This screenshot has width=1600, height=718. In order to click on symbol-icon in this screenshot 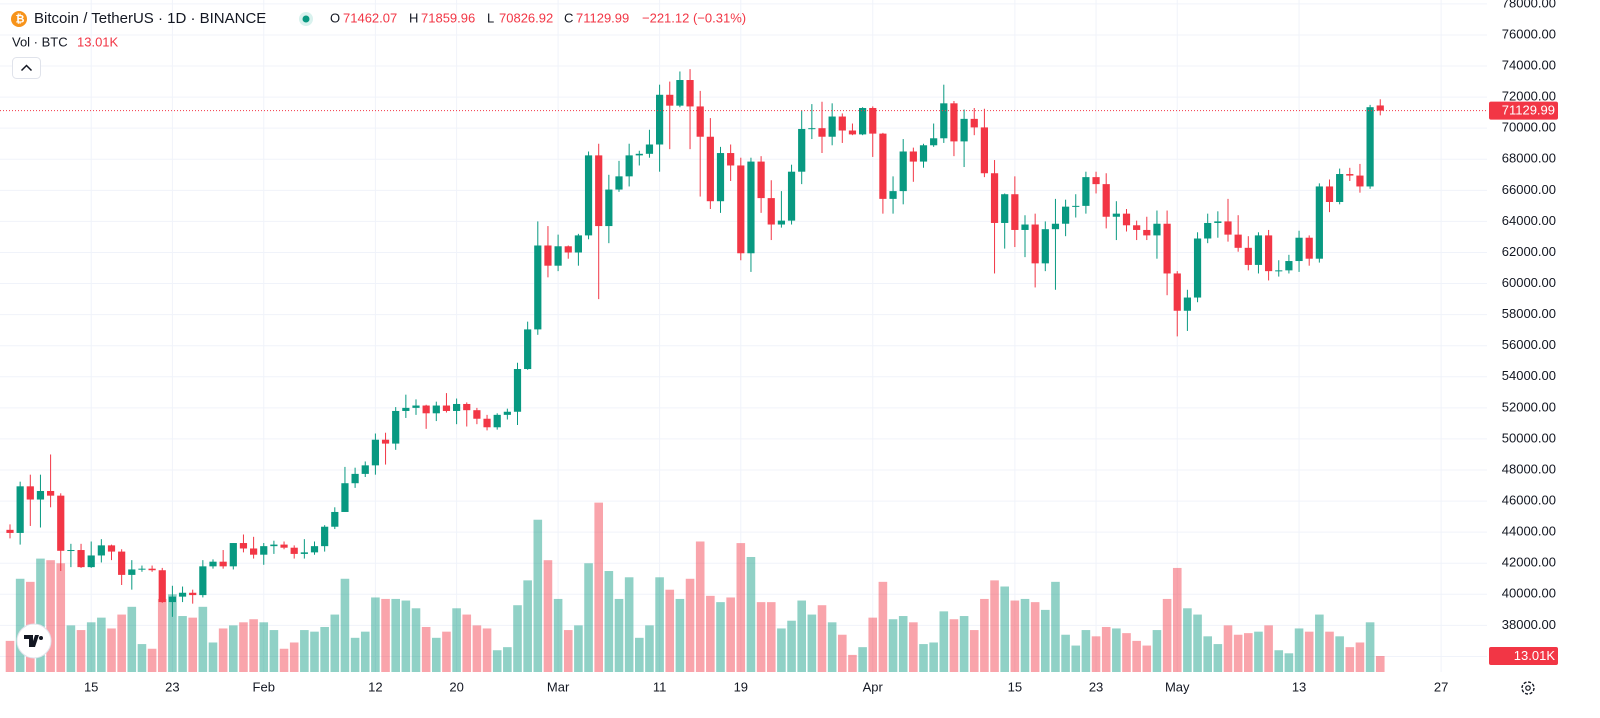, I will do `click(19, 19)`.